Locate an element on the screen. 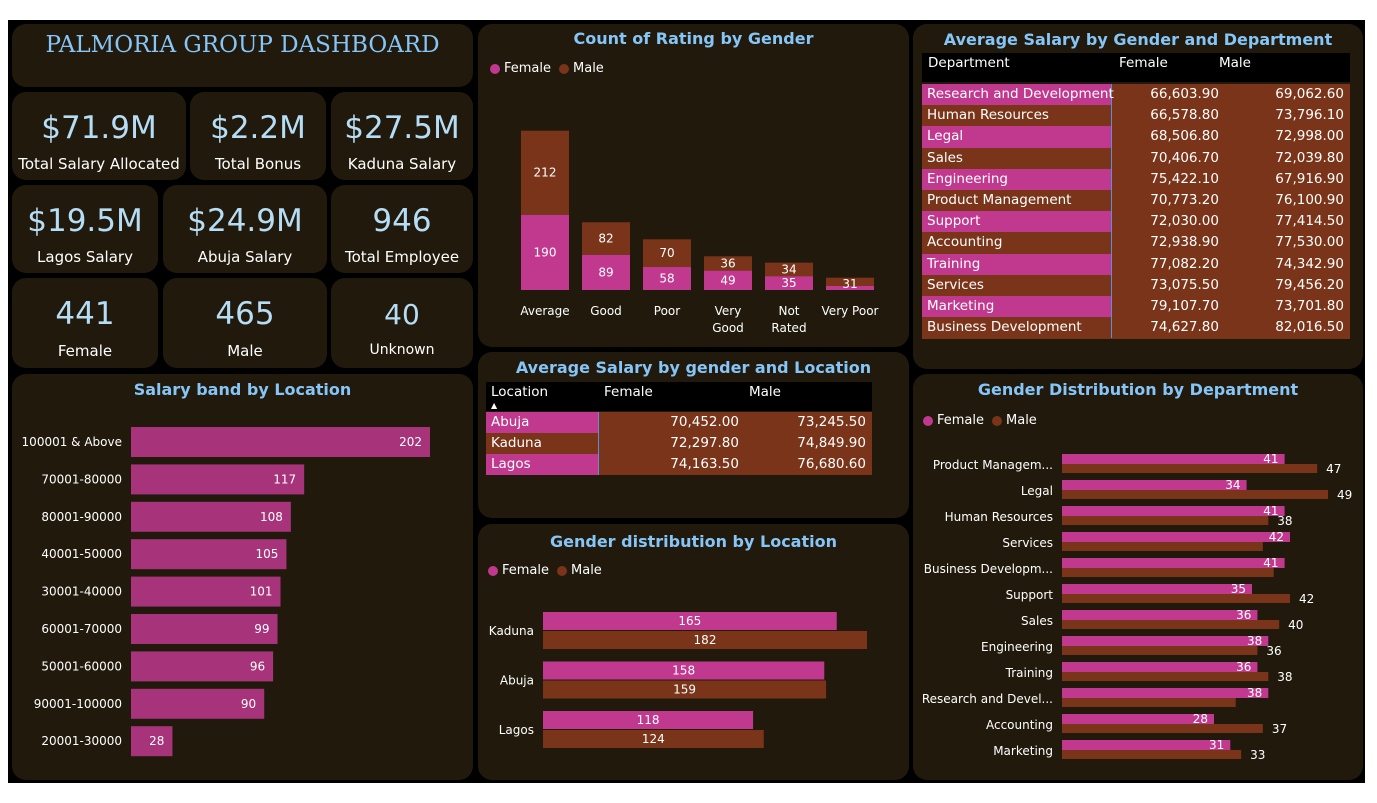 The width and height of the screenshot is (1377, 803). column-header-department: Department is located at coordinates (969, 63).